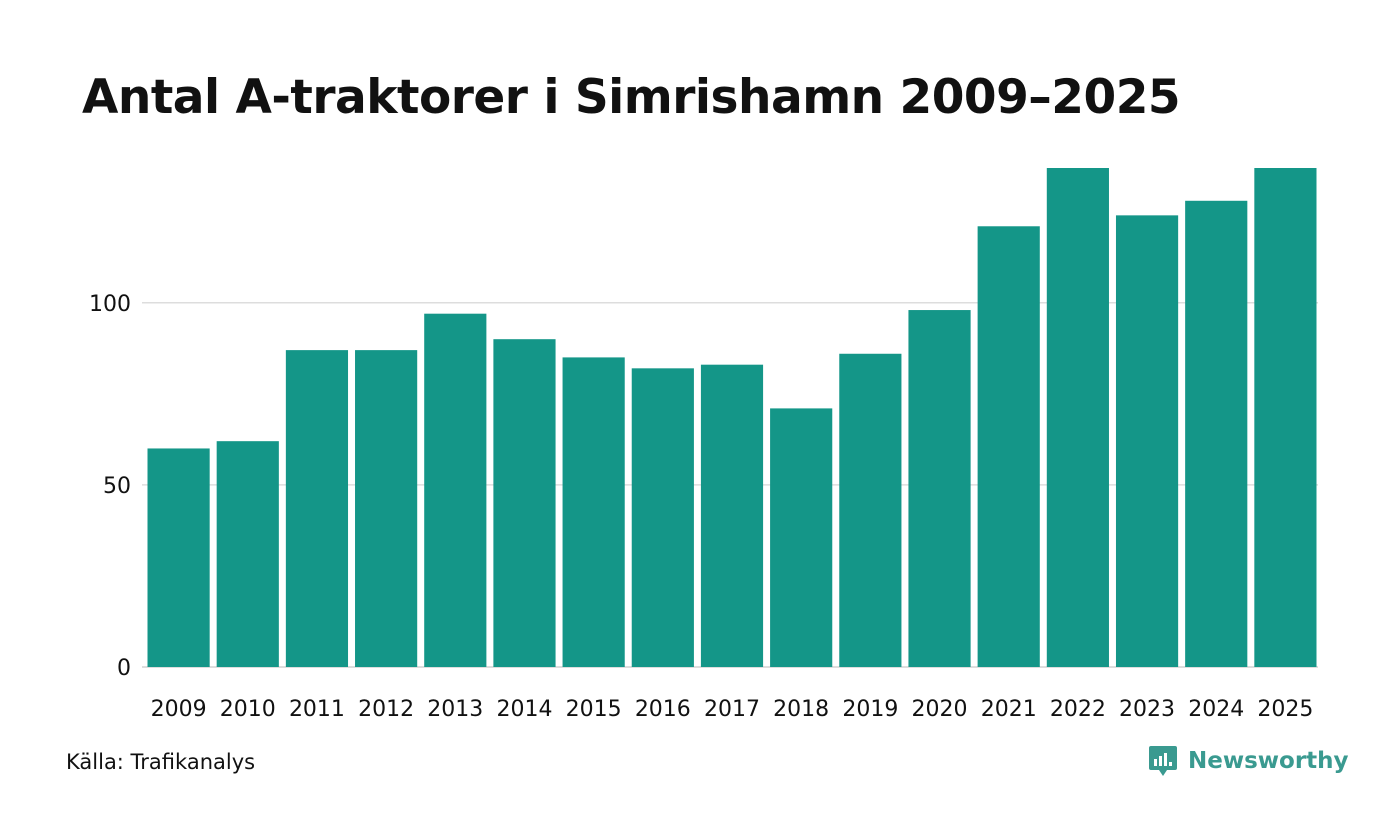  What do you see at coordinates (386, 508) in the screenshot?
I see `bar-2012` at bounding box center [386, 508].